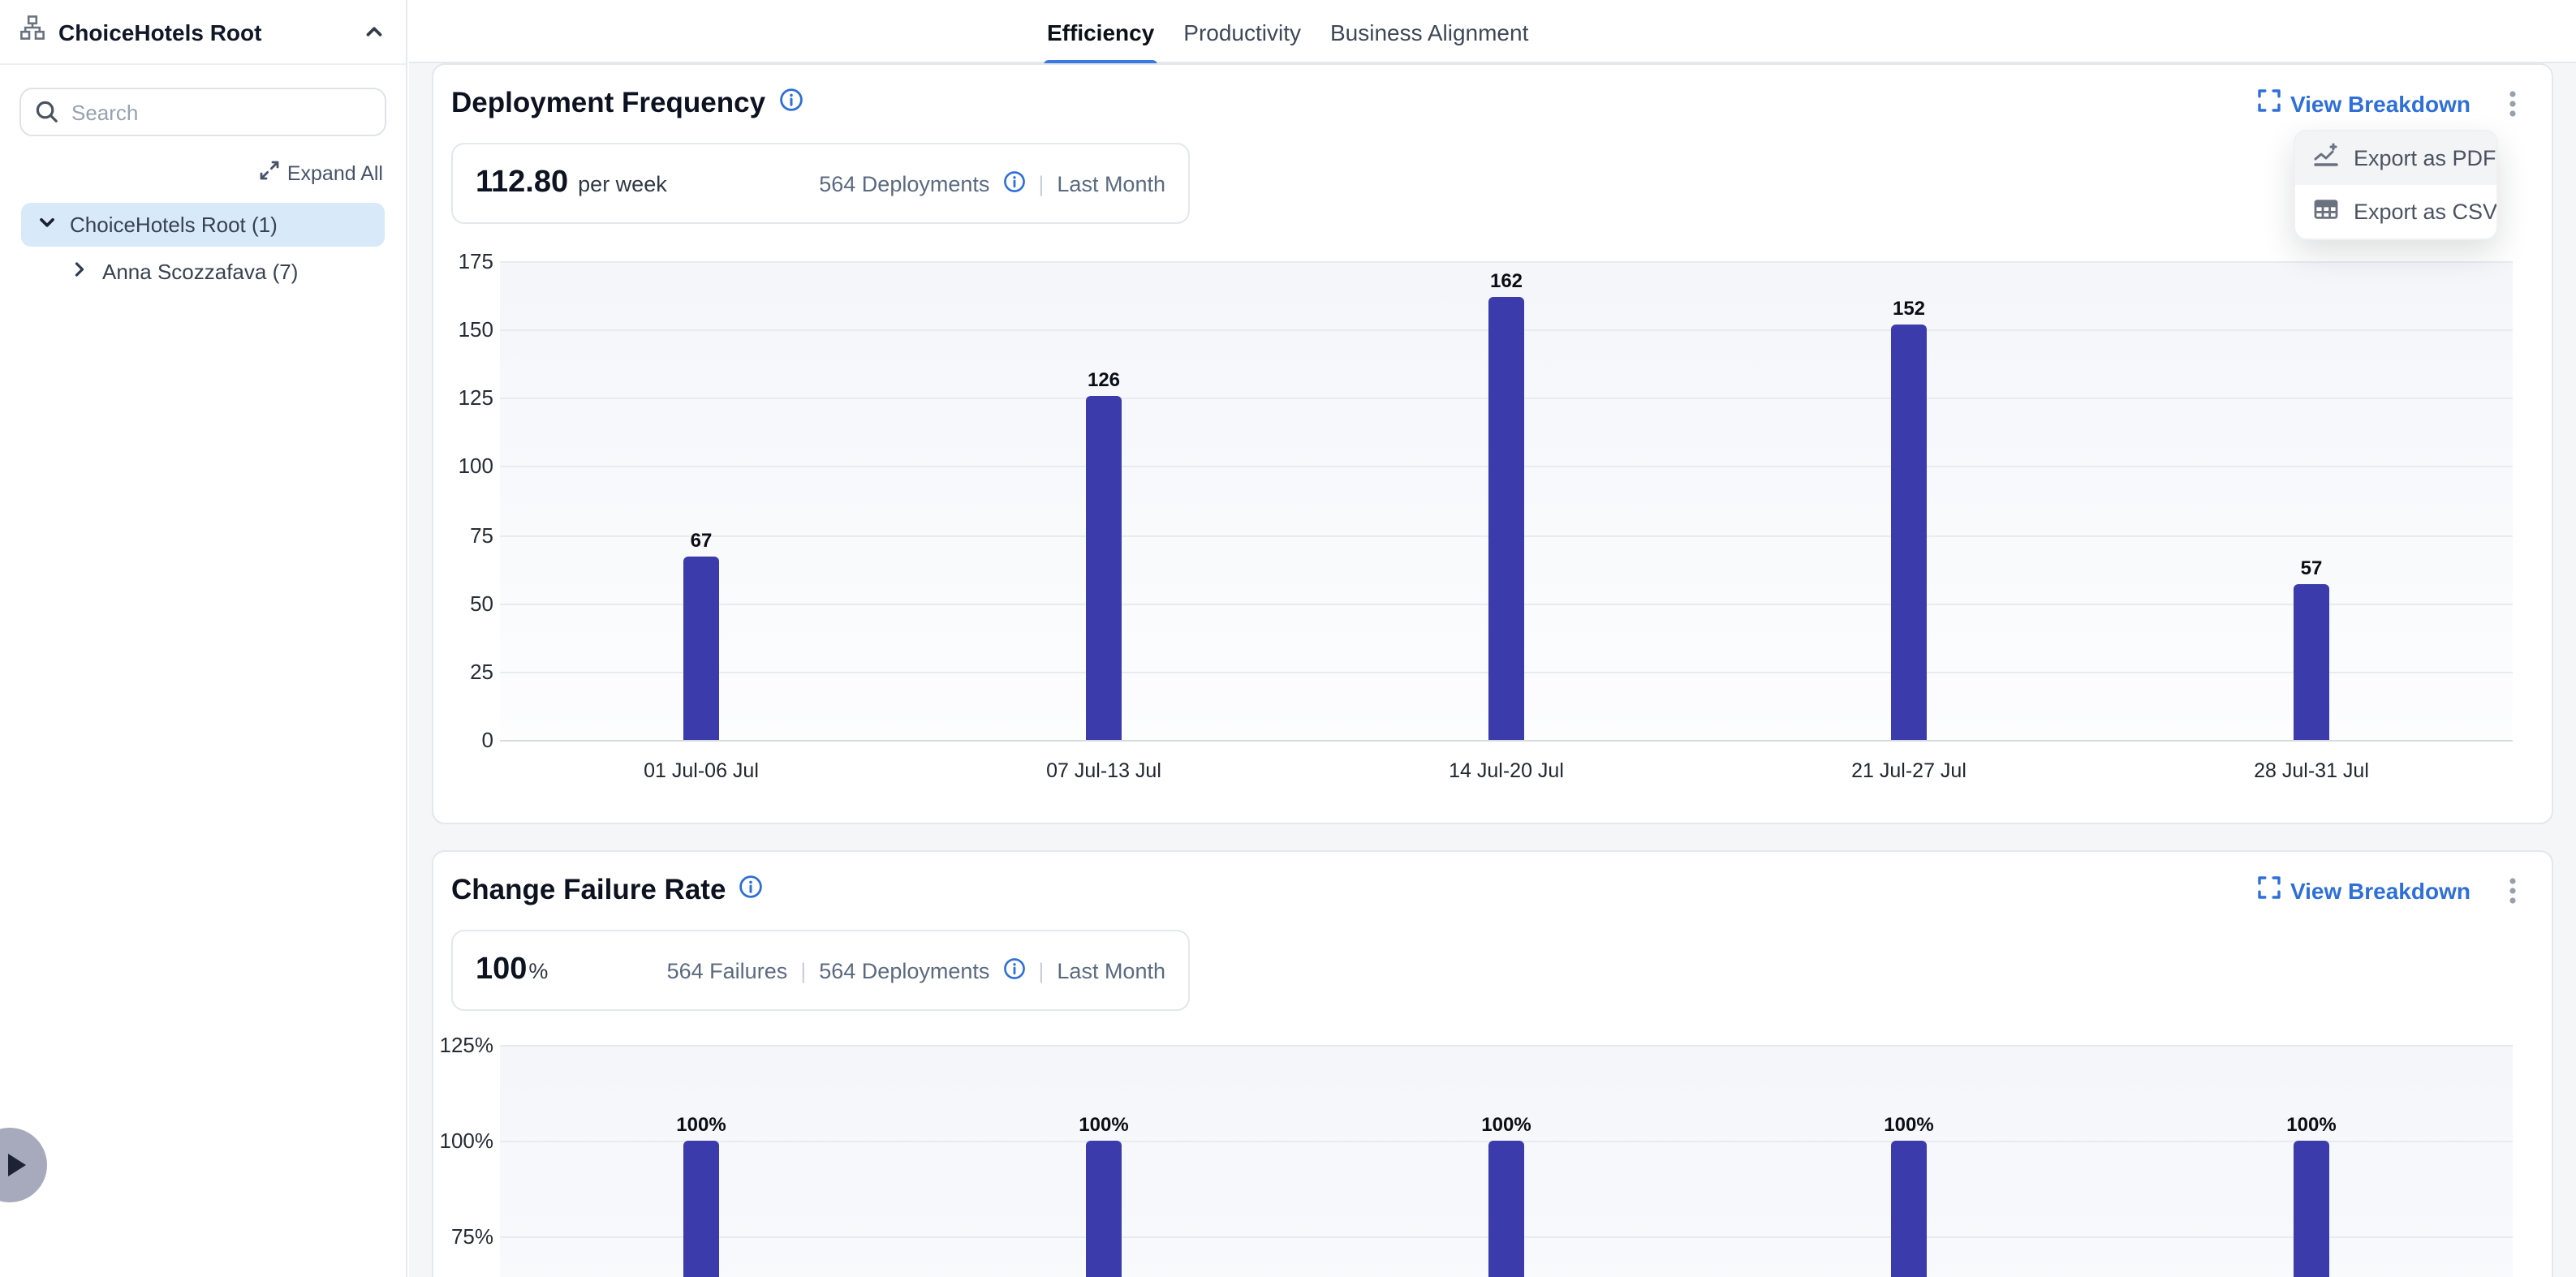 The width and height of the screenshot is (2576, 1277). Describe the element at coordinates (482, 603) in the screenshot. I see `y-axis-label: 50` at that location.